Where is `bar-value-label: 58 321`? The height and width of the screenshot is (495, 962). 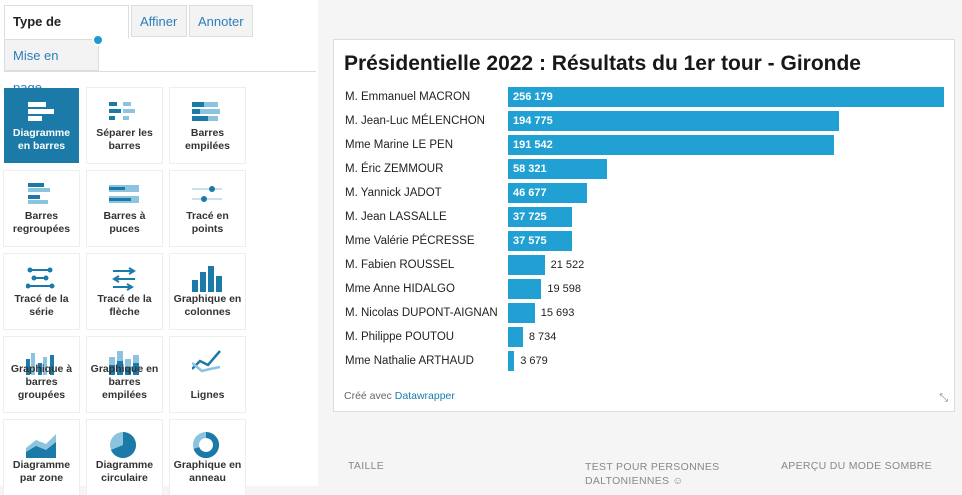 bar-value-label: 58 321 is located at coordinates (530, 169).